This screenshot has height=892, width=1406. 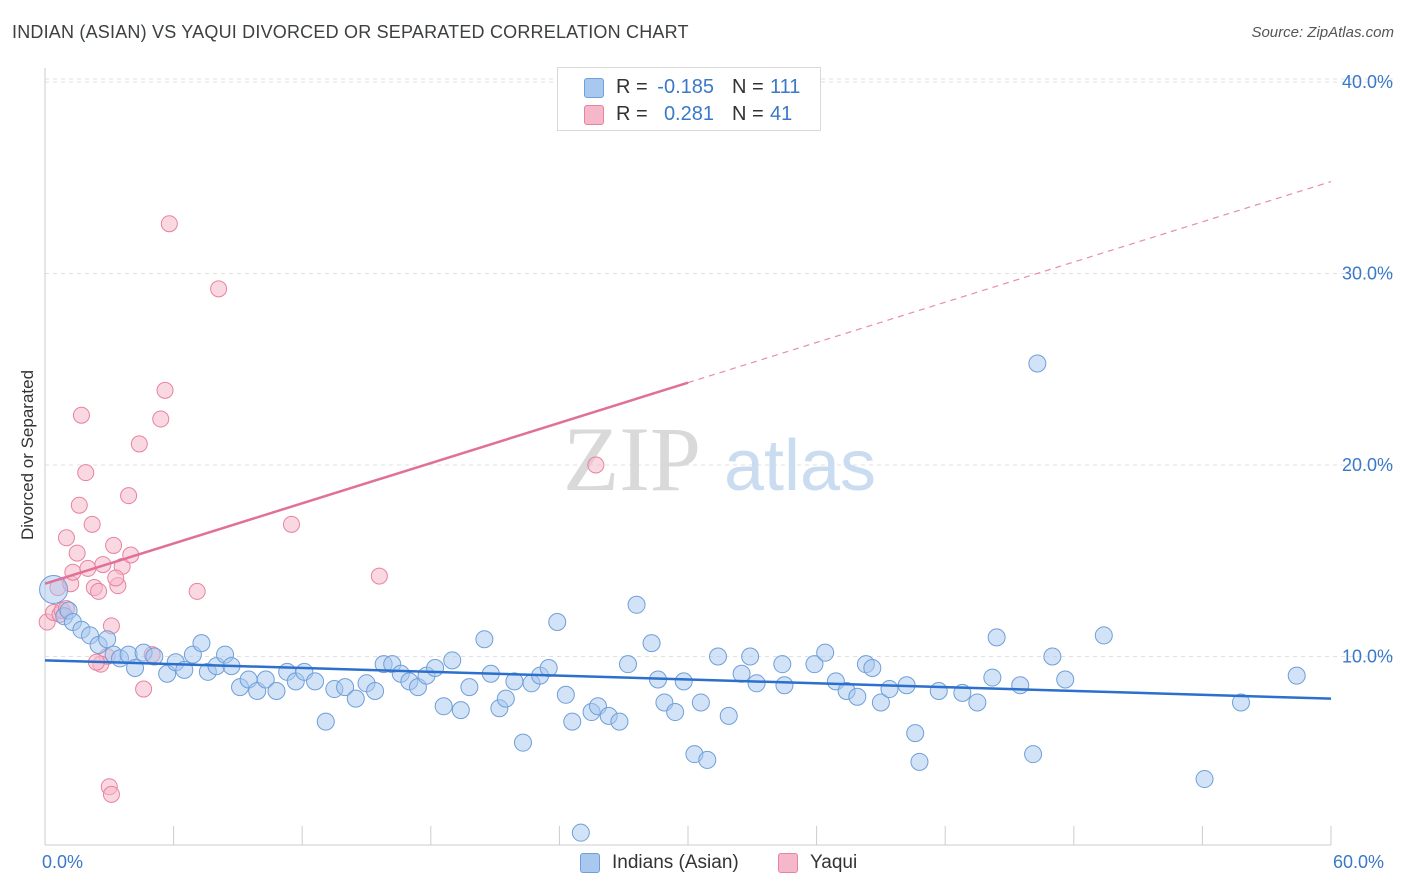 I want to click on legend-r-value: 0.281, so click(x=688, y=114).